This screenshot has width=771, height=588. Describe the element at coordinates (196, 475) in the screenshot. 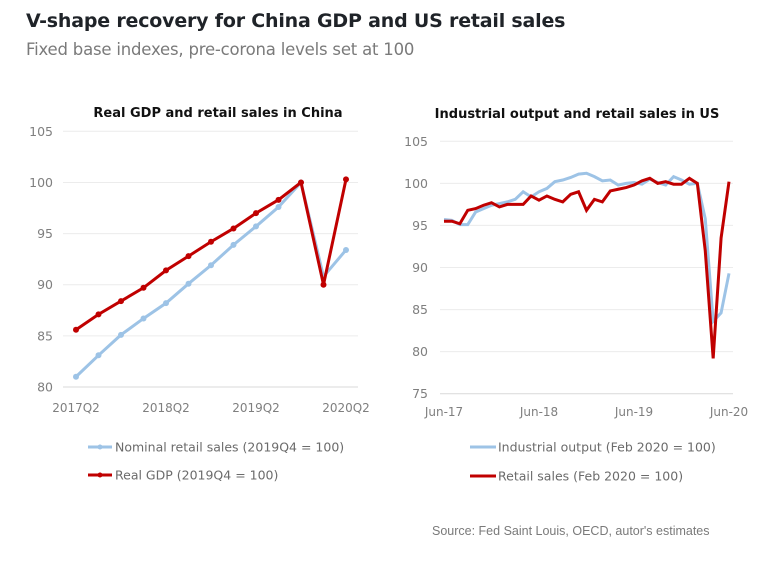

I see `legend-label: Real GDP (2019Q4 = 100)` at that location.